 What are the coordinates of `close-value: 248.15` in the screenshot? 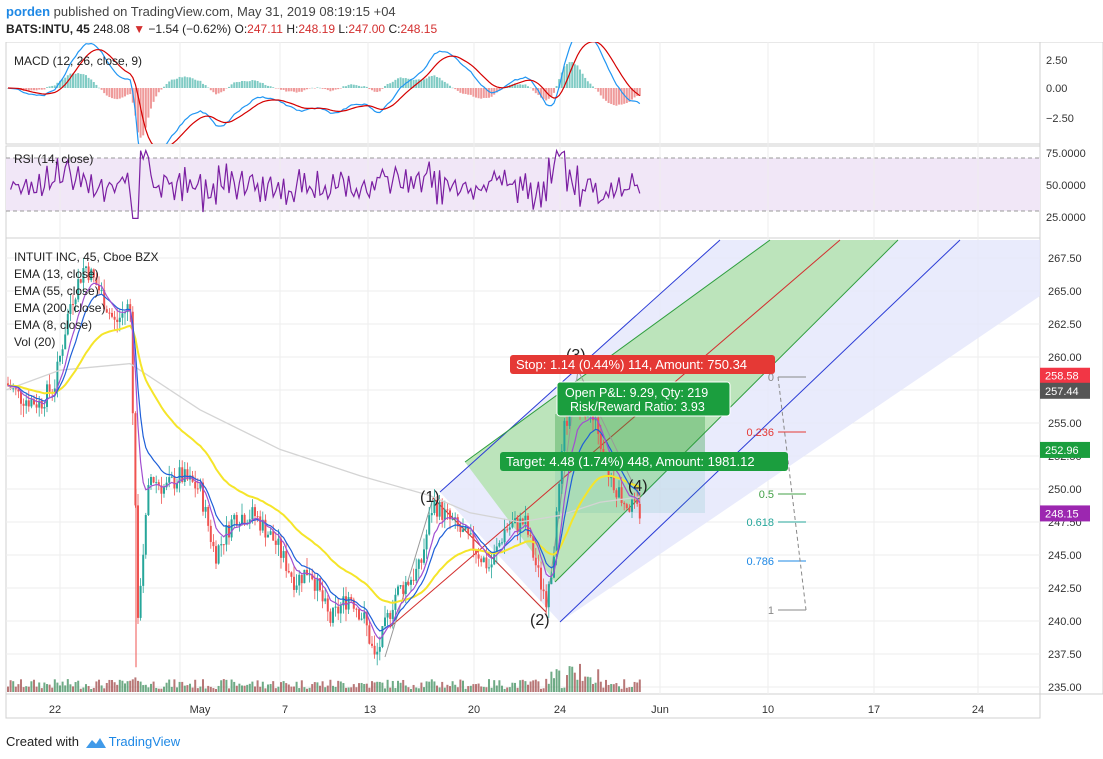 It's located at (419, 29).